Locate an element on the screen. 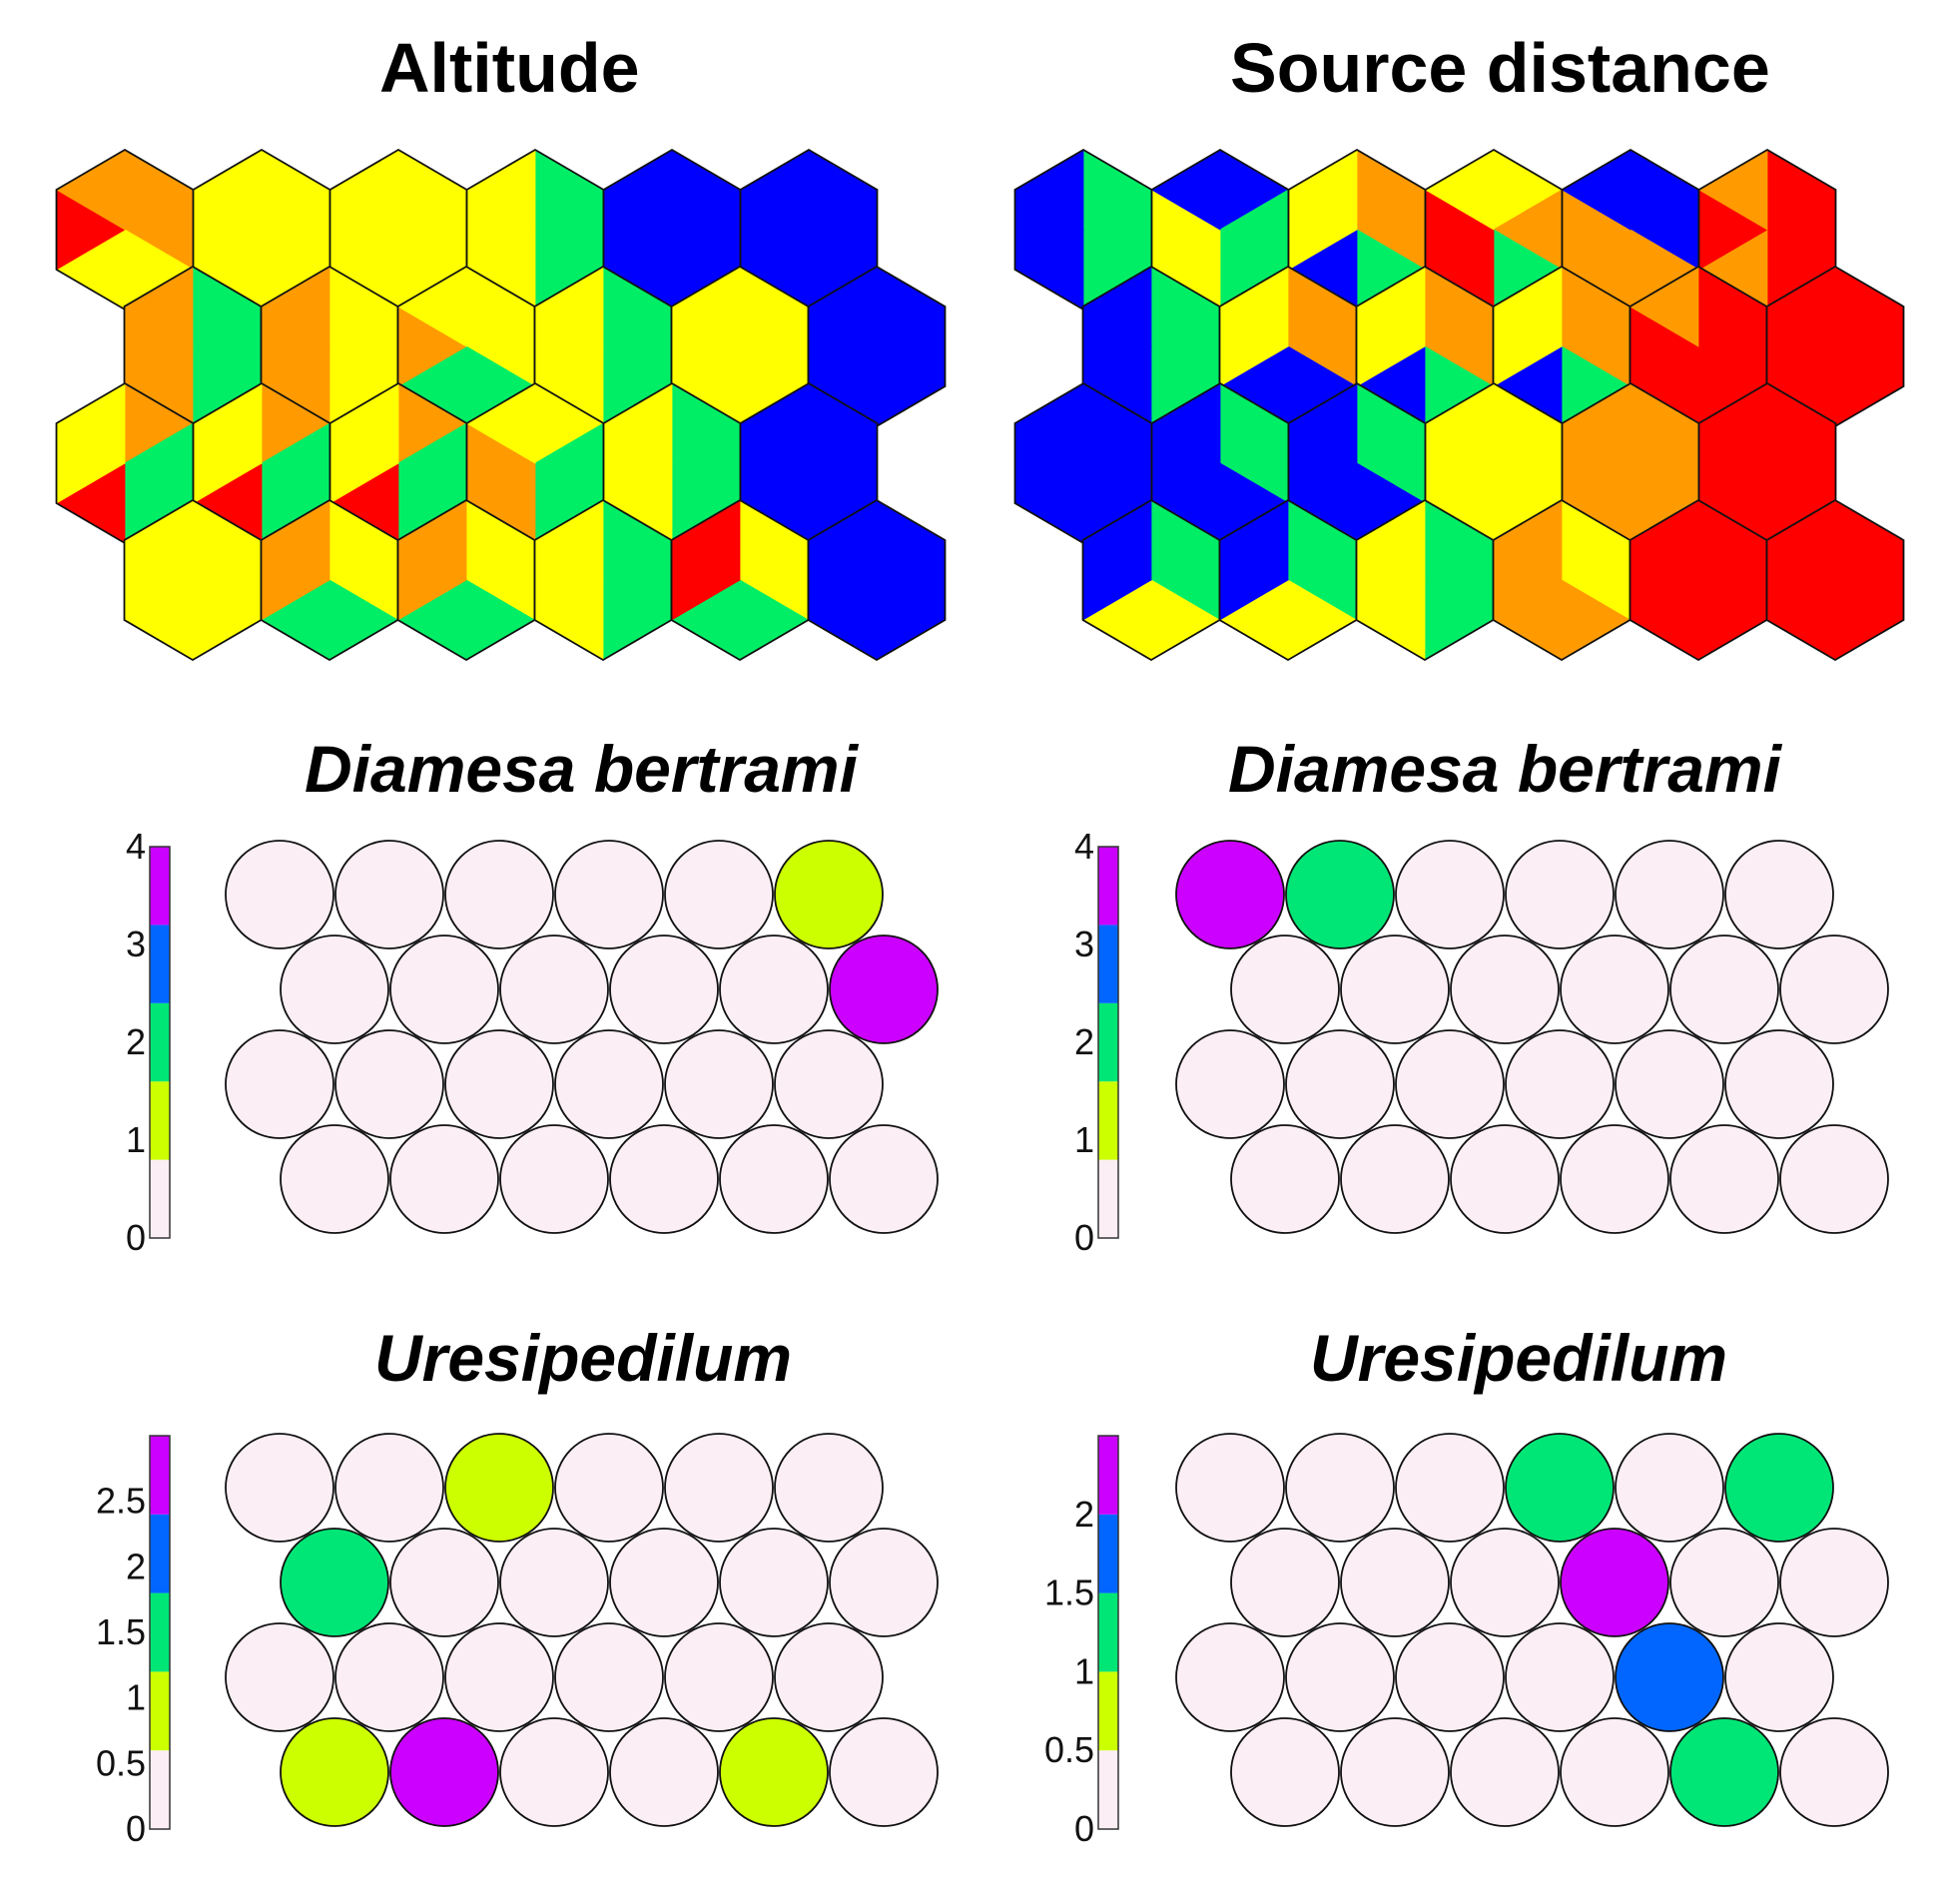 The width and height of the screenshot is (1960, 1878). hex-outline is located at coordinates (1835, 580).